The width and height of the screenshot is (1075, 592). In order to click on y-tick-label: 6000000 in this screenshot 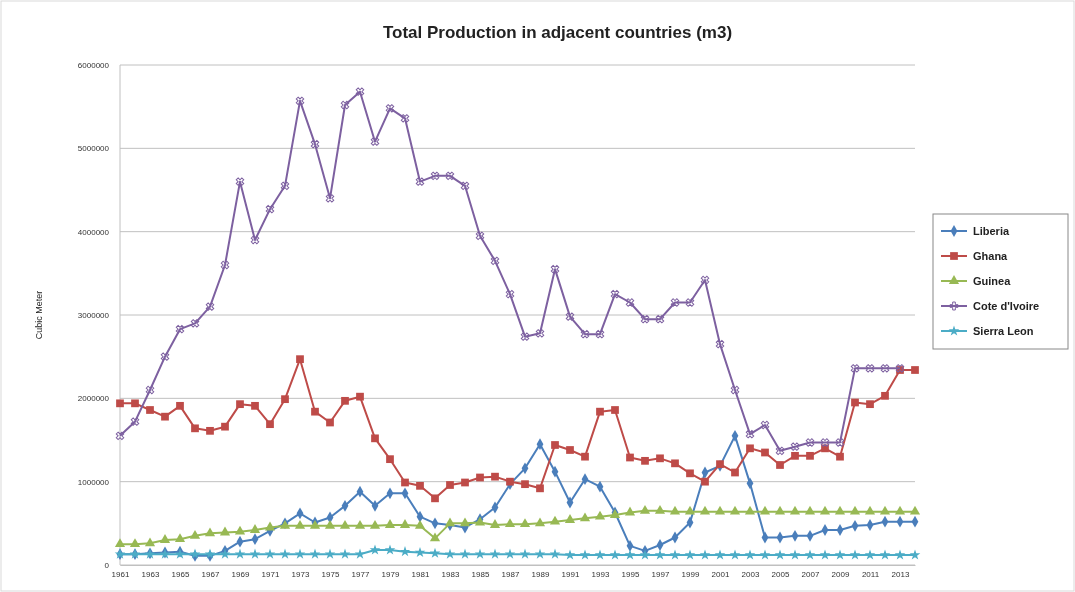, I will do `click(93, 66)`.